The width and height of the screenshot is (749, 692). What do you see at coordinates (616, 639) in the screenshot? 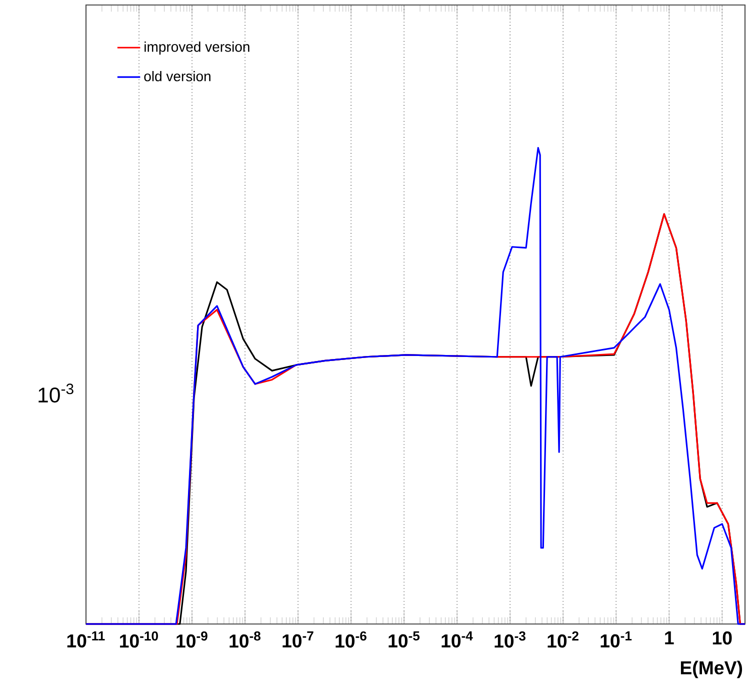
I see `x-tick-label: 10$^{-1}$` at bounding box center [616, 639].